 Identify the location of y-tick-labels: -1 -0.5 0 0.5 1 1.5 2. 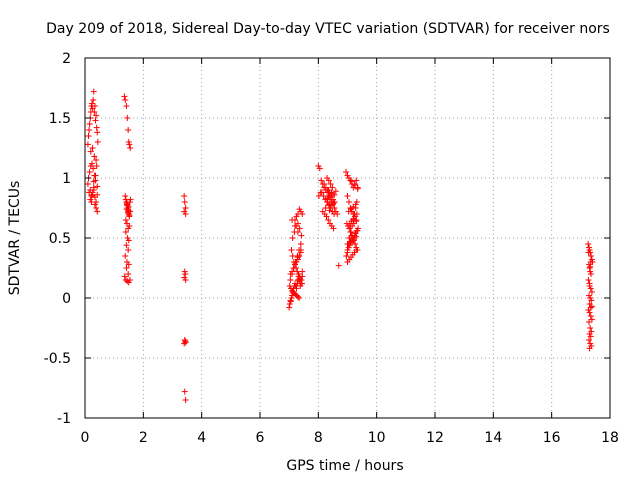
(57, 239).